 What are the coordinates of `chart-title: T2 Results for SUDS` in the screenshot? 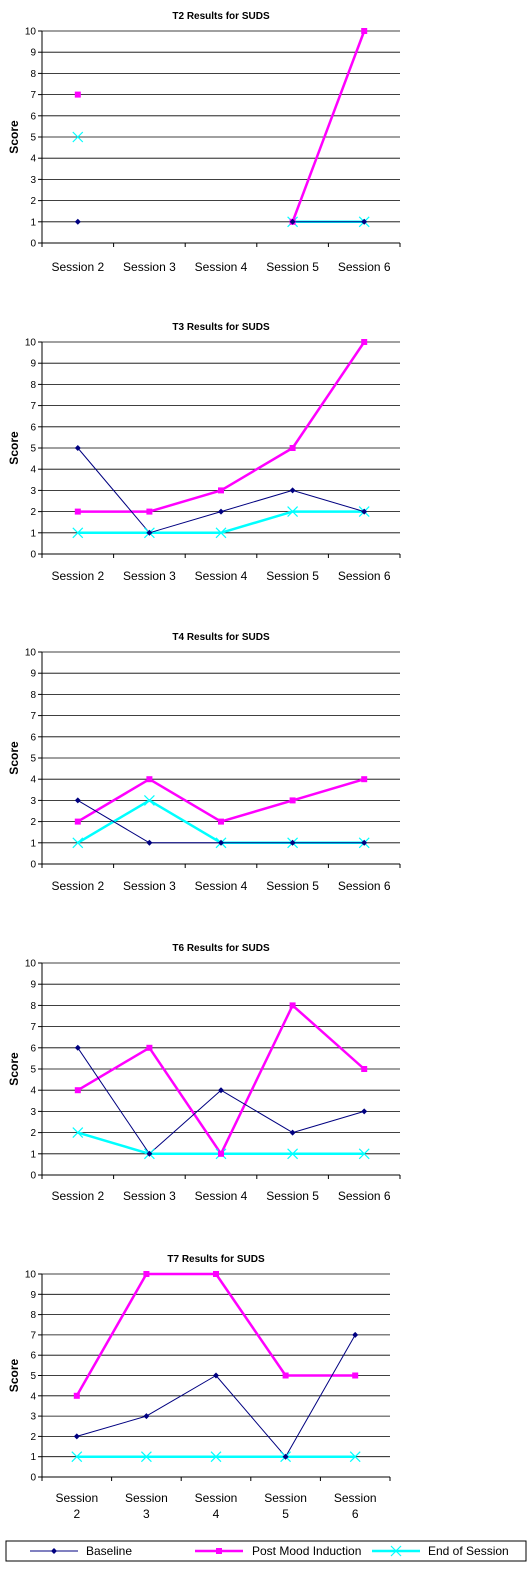 It's located at (221, 16).